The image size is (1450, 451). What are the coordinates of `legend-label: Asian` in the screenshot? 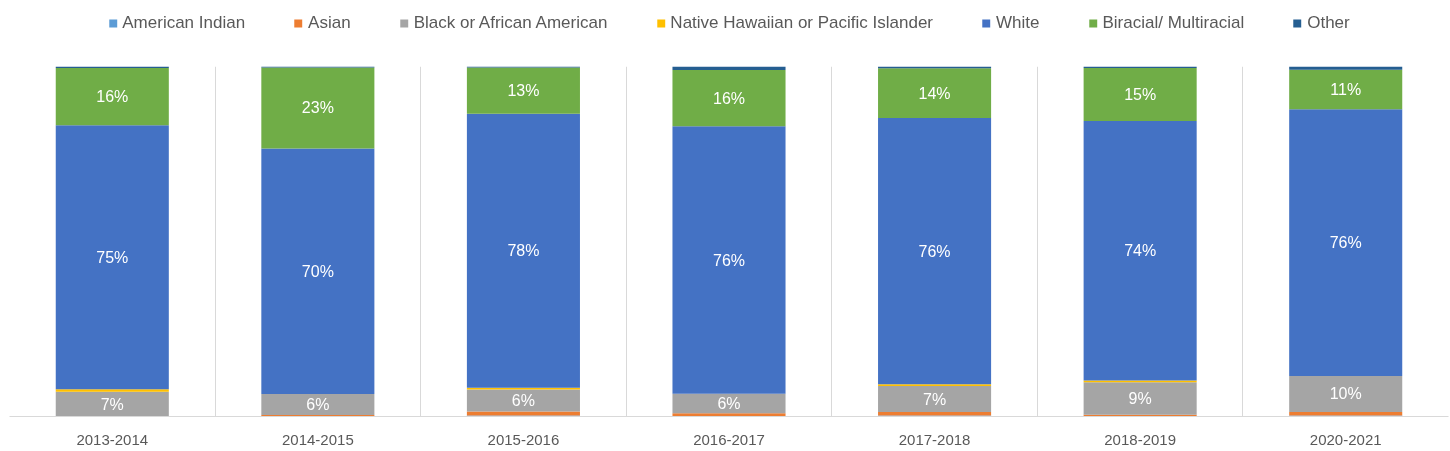 It's located at (329, 23).